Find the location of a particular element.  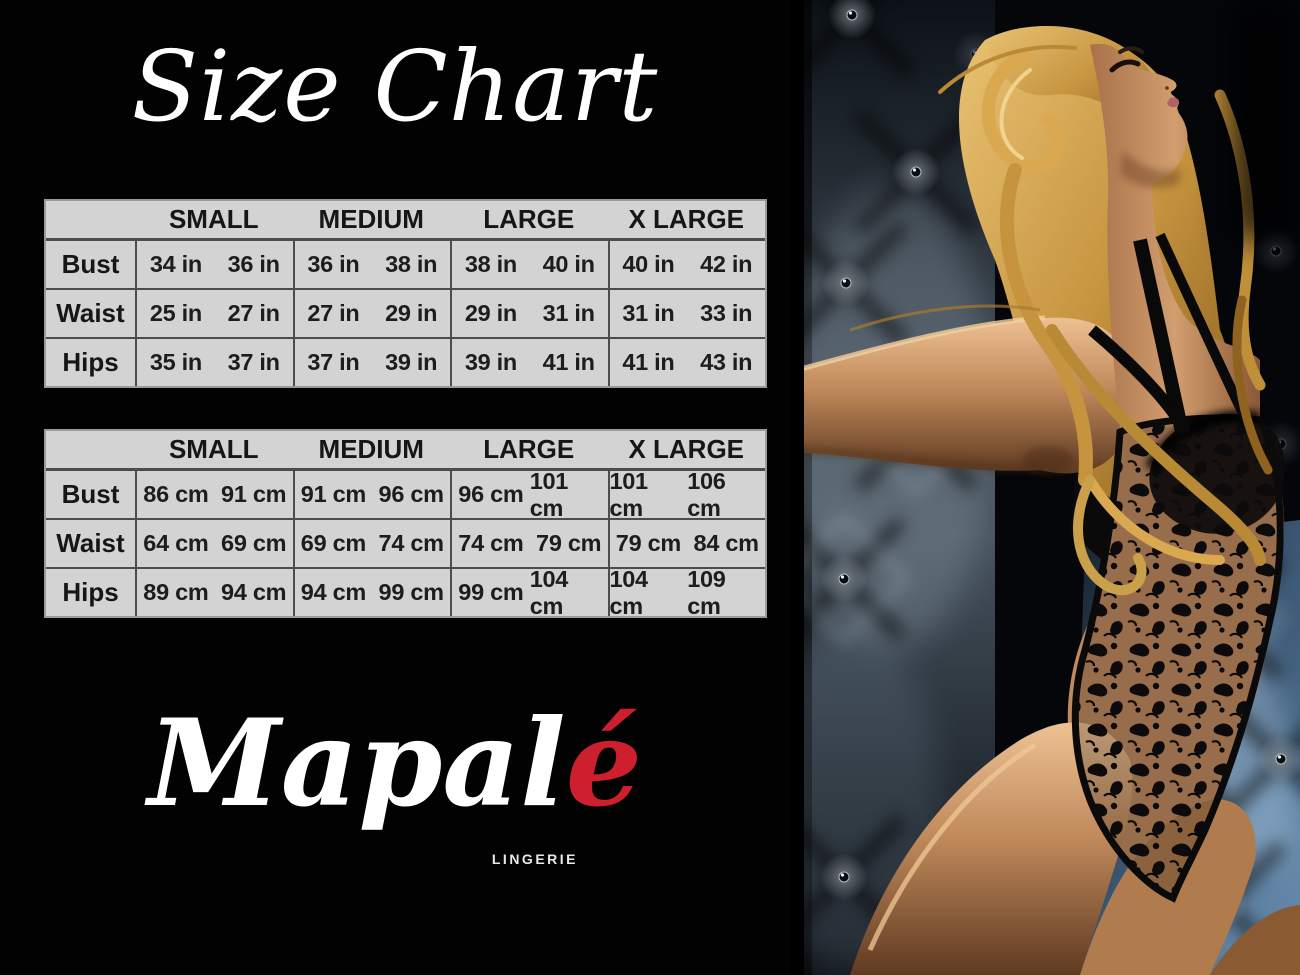

measurement-value: 43 in is located at coordinates (726, 362).